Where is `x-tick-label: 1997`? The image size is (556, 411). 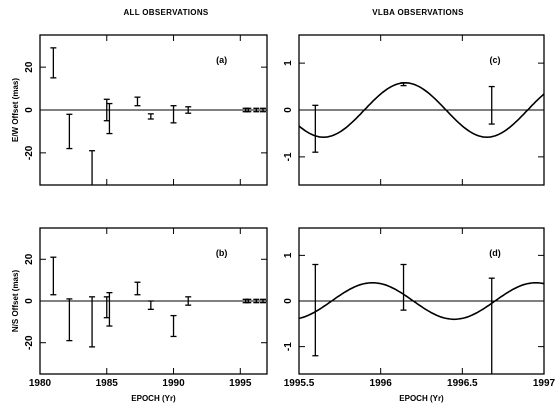
x-tick-label: 1997 is located at coordinates (544, 383).